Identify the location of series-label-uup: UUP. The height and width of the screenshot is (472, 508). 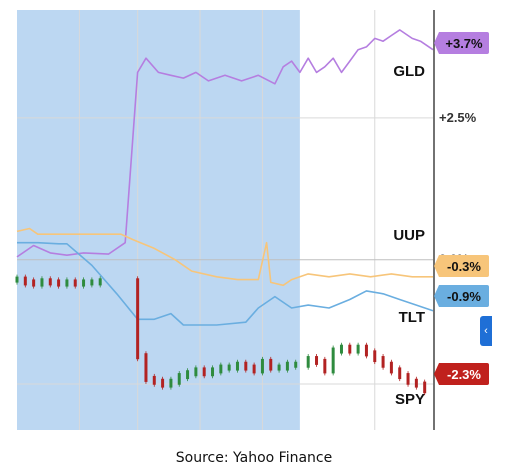
(409, 235).